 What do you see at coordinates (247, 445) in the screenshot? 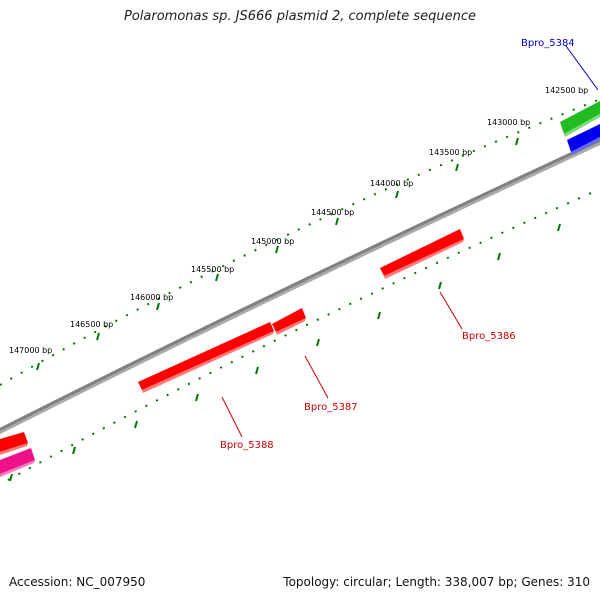
I see `gene-label-bpro-5388: Bpro_5388` at bounding box center [247, 445].